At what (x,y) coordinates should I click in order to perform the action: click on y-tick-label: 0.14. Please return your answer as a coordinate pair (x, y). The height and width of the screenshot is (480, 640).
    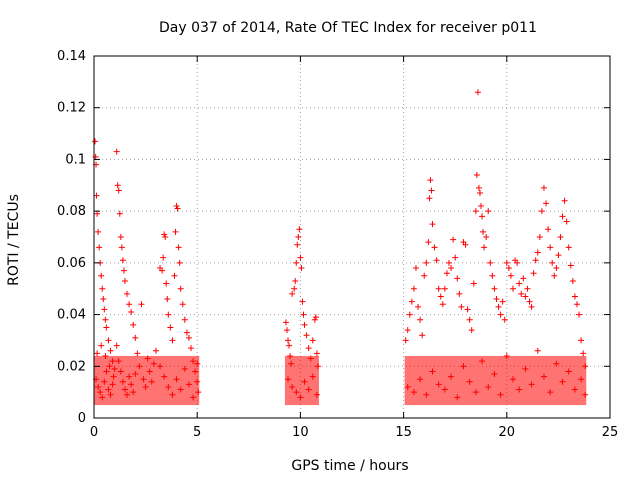
    Looking at the image, I should click on (71, 56).